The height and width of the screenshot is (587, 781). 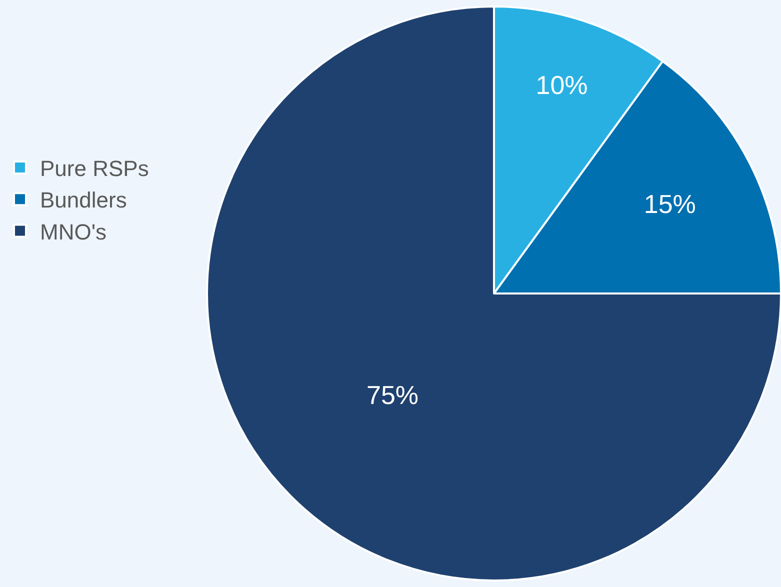 I want to click on data-label: 10%, so click(x=562, y=85).